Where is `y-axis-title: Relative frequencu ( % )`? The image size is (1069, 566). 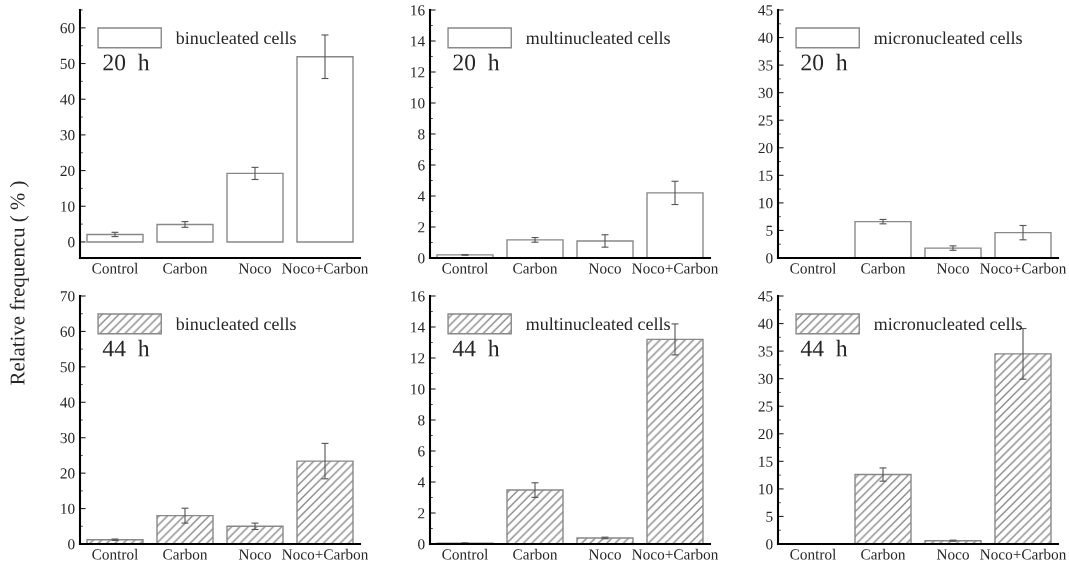 y-axis-title: Relative frequencu ( % ) is located at coordinates (19, 283).